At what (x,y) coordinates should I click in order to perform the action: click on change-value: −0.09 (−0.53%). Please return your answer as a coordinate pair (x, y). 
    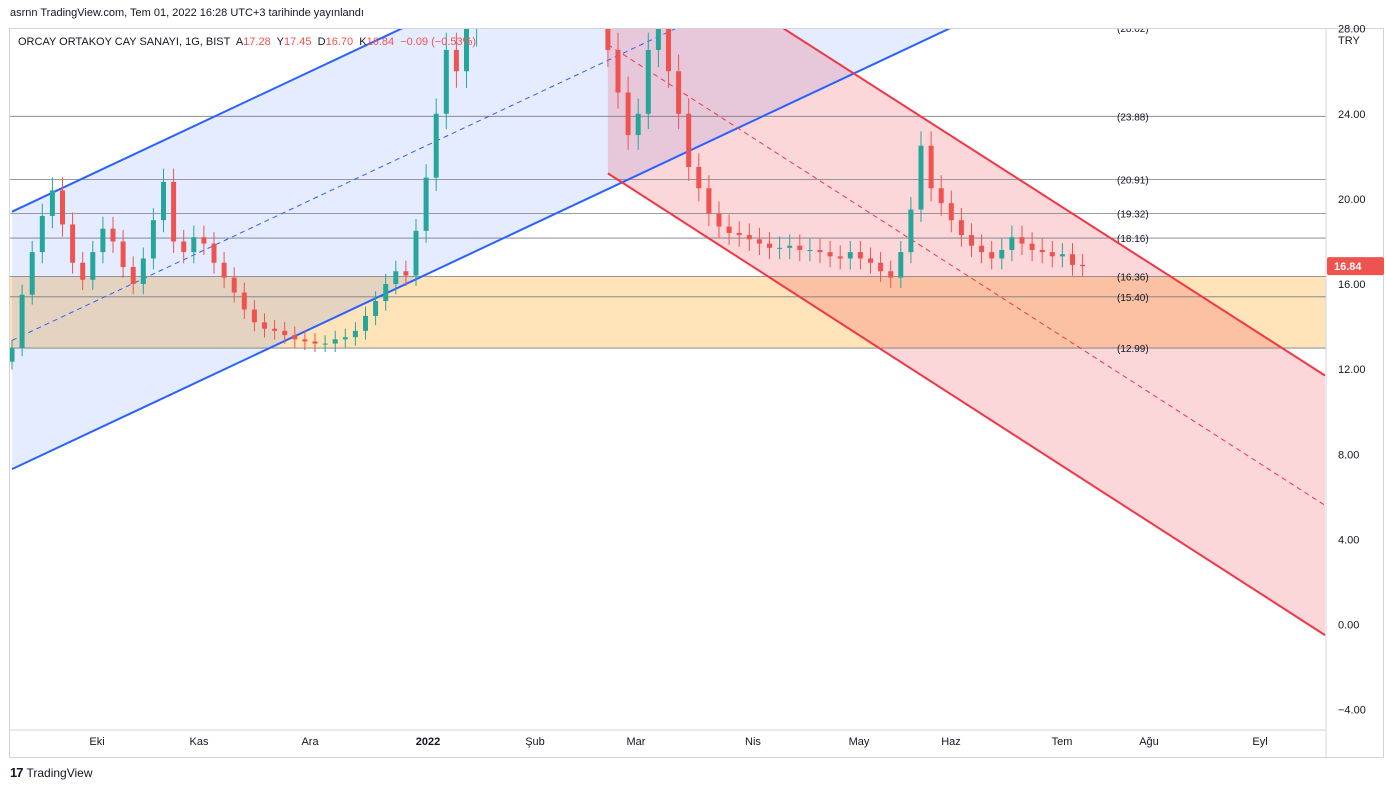
    Looking at the image, I should click on (438, 42).